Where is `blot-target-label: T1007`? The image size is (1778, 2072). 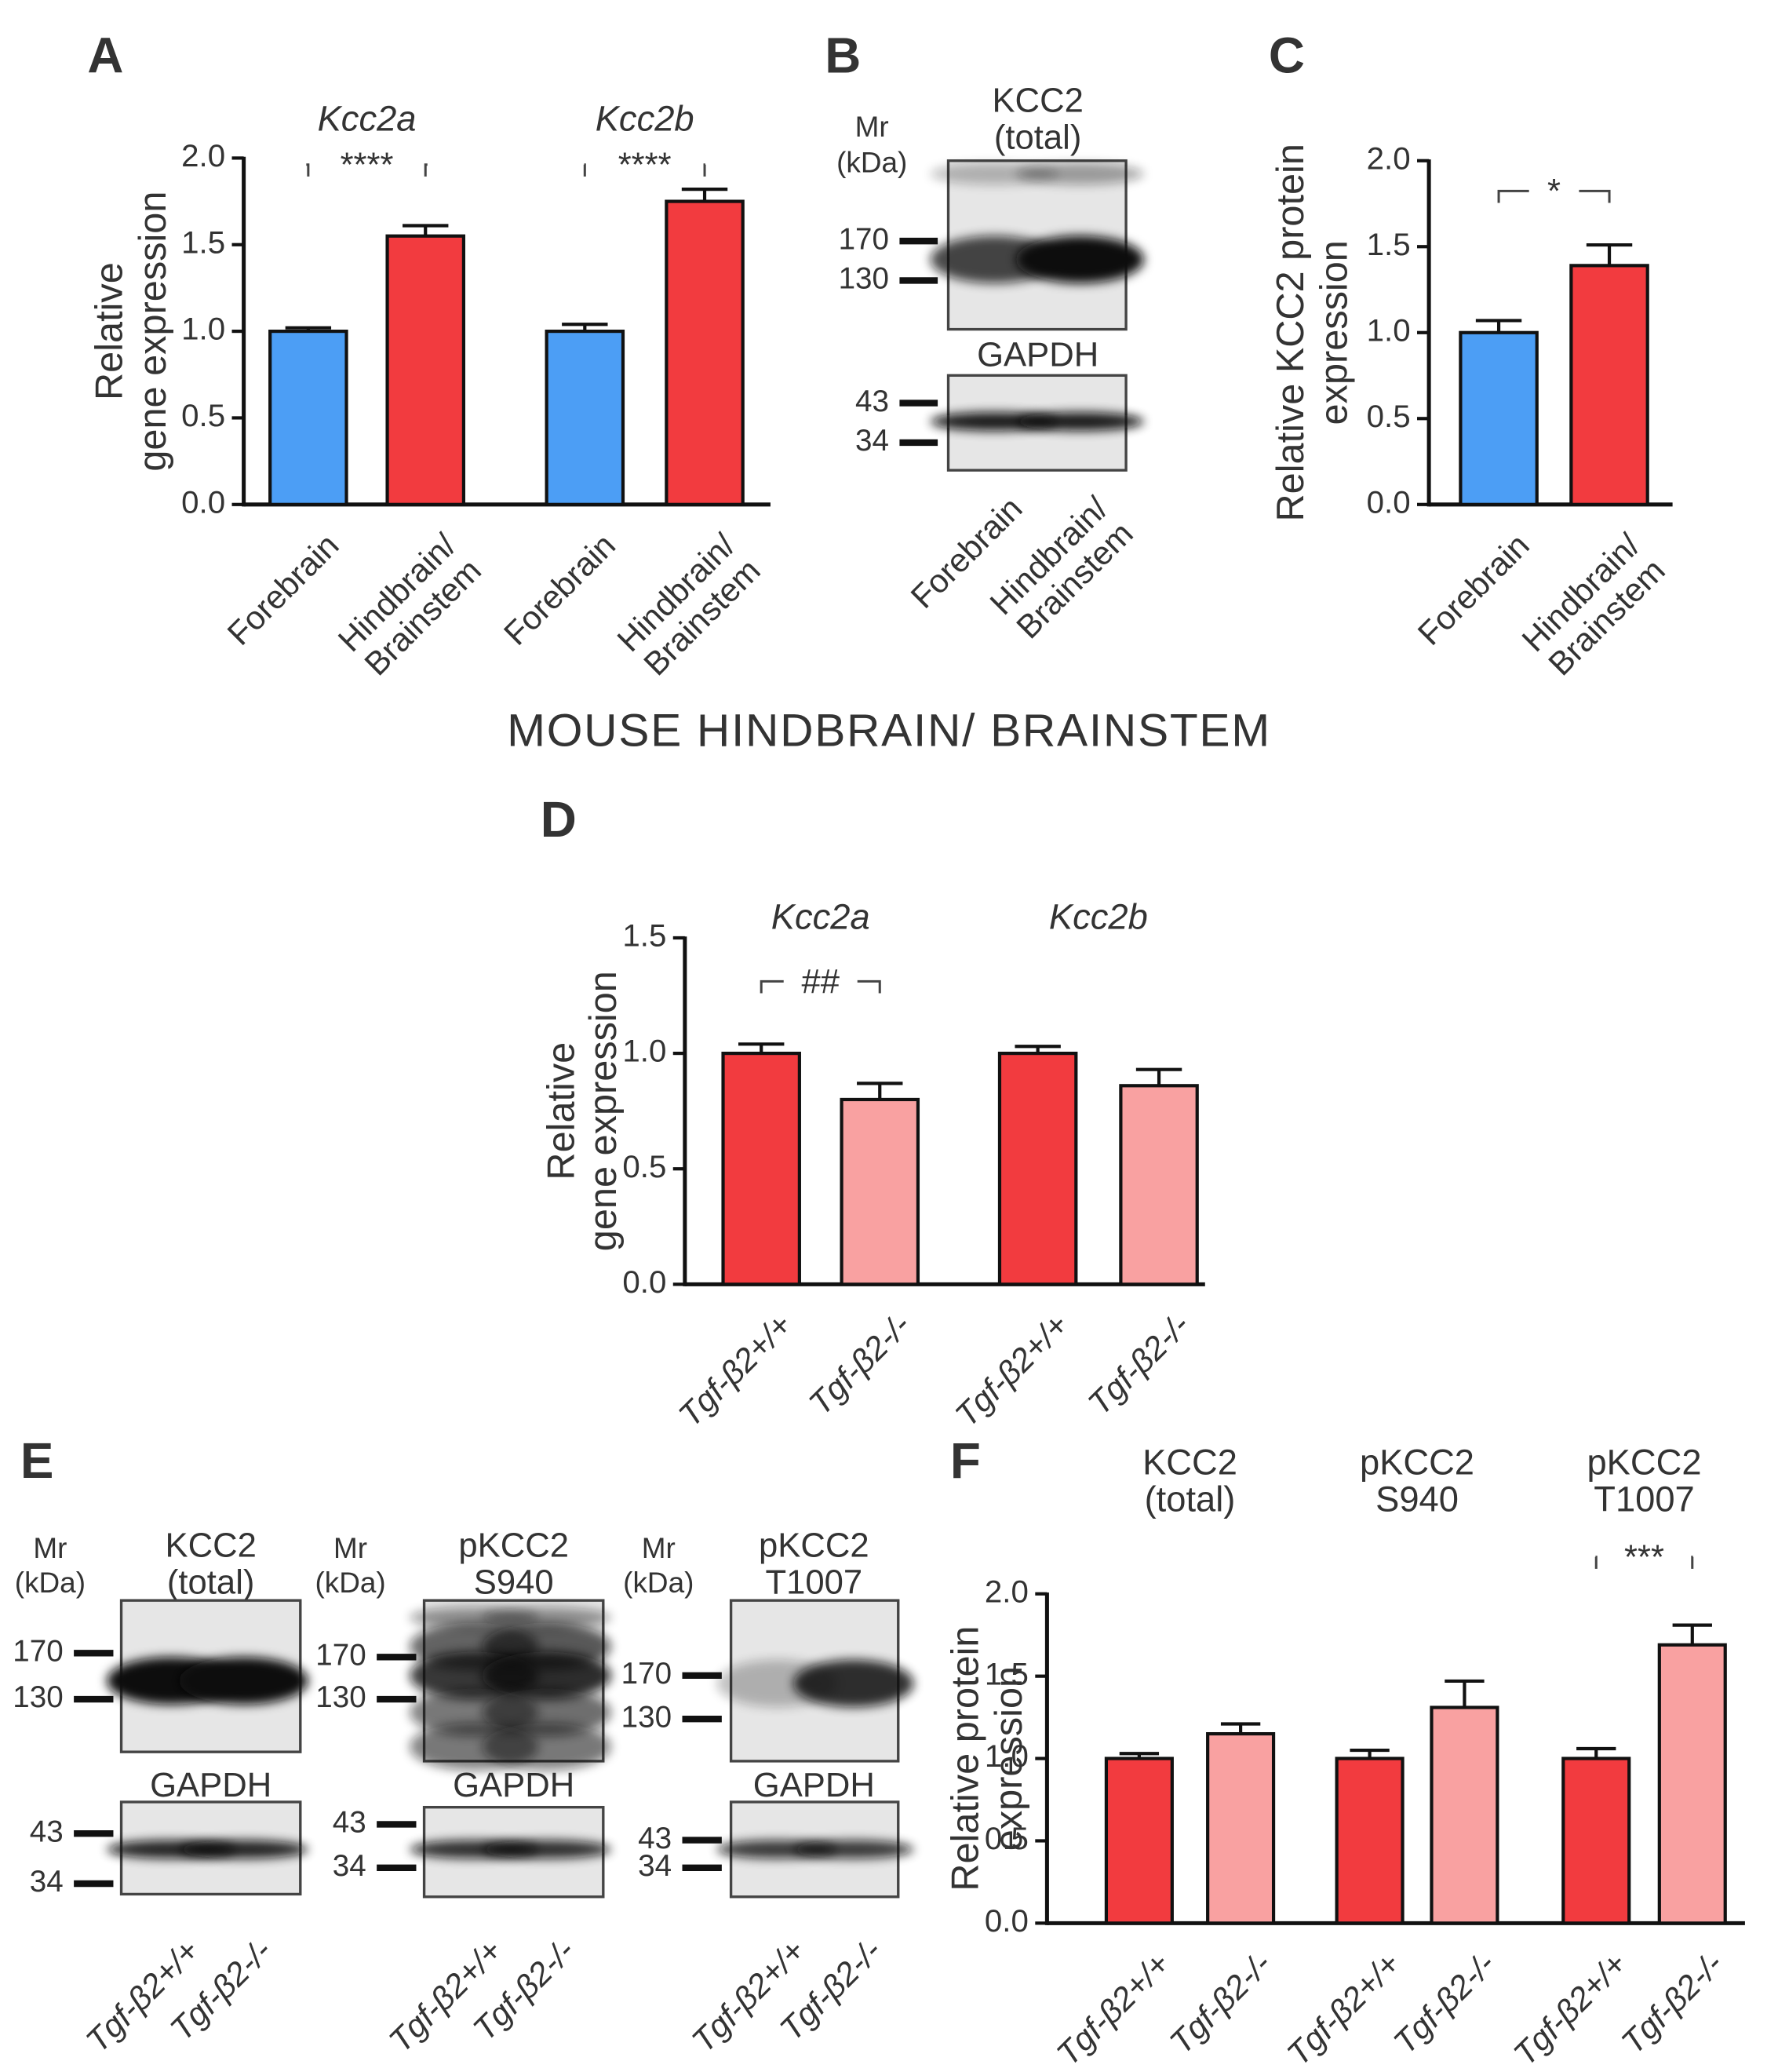
blot-target-label: T1007 is located at coordinates (813, 1583).